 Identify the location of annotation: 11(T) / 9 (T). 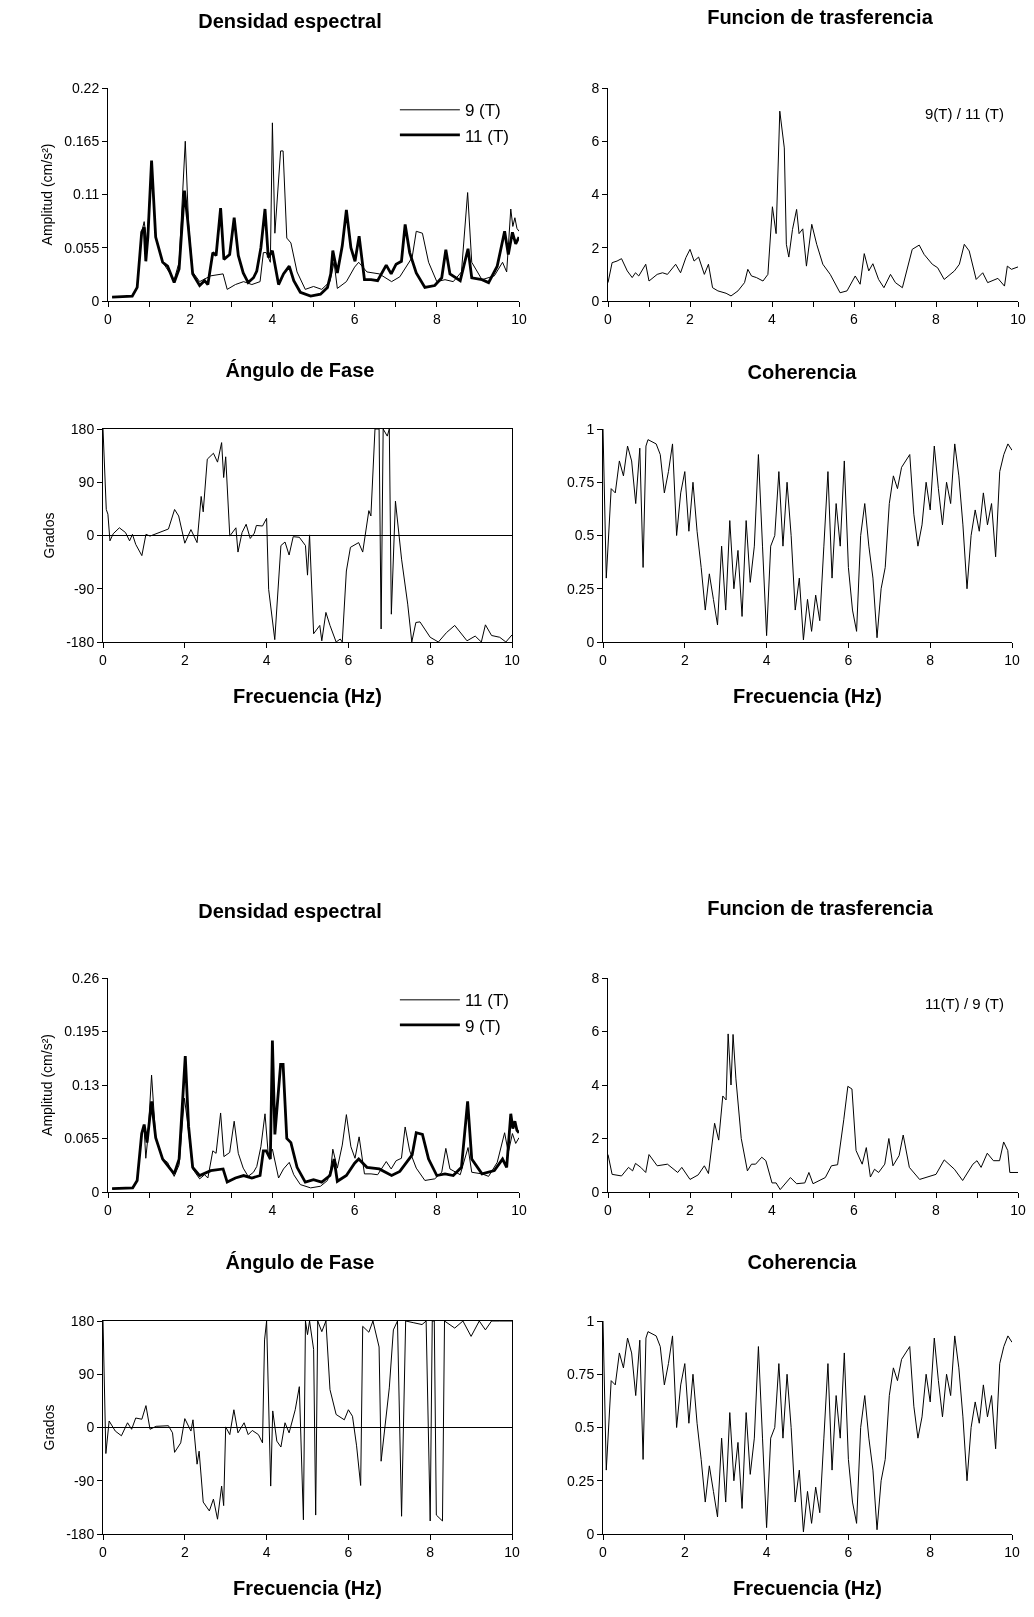
(964, 1003).